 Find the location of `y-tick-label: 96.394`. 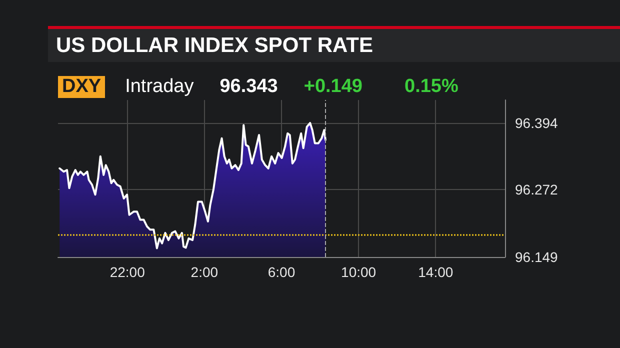

y-tick-label: 96.394 is located at coordinates (536, 122).